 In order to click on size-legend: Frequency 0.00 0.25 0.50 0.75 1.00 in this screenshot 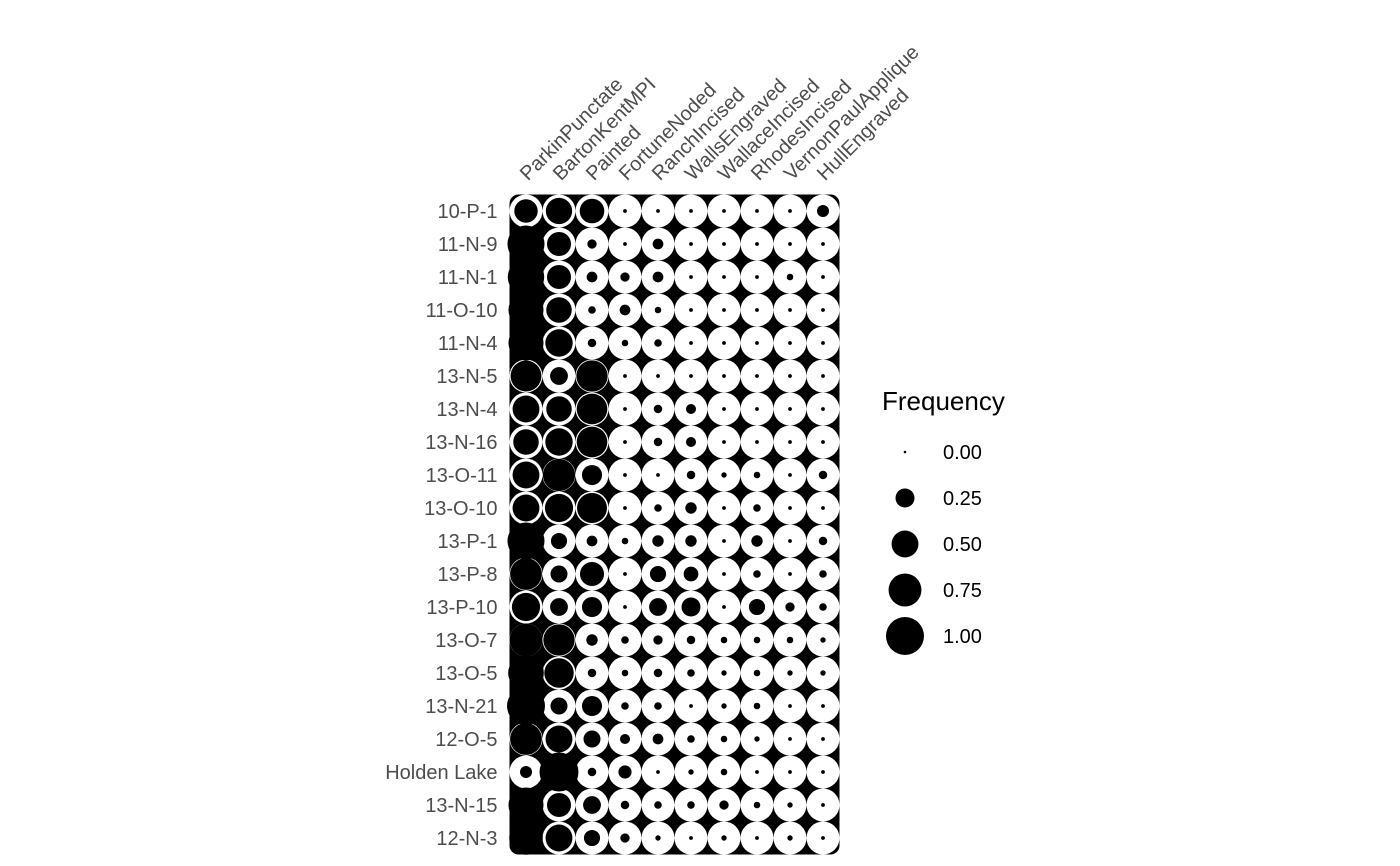, I will do `click(943, 520)`.